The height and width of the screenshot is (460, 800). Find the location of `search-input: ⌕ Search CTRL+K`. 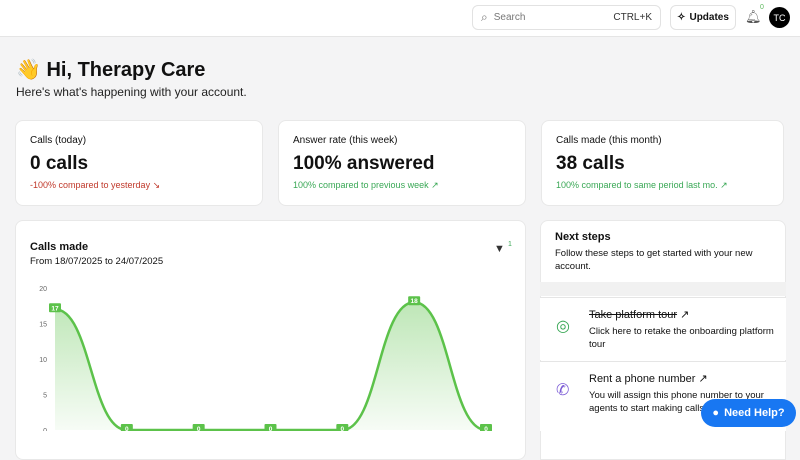

search-input: ⌕ Search CTRL+K is located at coordinates (566, 17).